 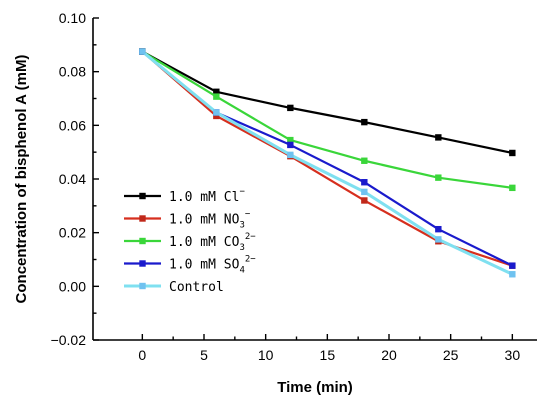 What do you see at coordinates (389, 355) in the screenshot?
I see `x-tick-label: 20` at bounding box center [389, 355].